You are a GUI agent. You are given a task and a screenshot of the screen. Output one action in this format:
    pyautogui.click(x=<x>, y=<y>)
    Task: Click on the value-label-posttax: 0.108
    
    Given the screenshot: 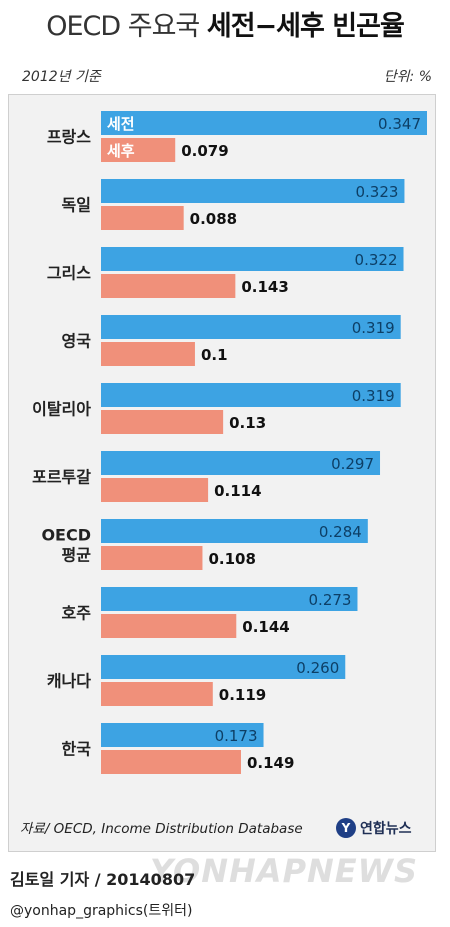 What is the action you would take?
    pyautogui.click(x=231, y=559)
    